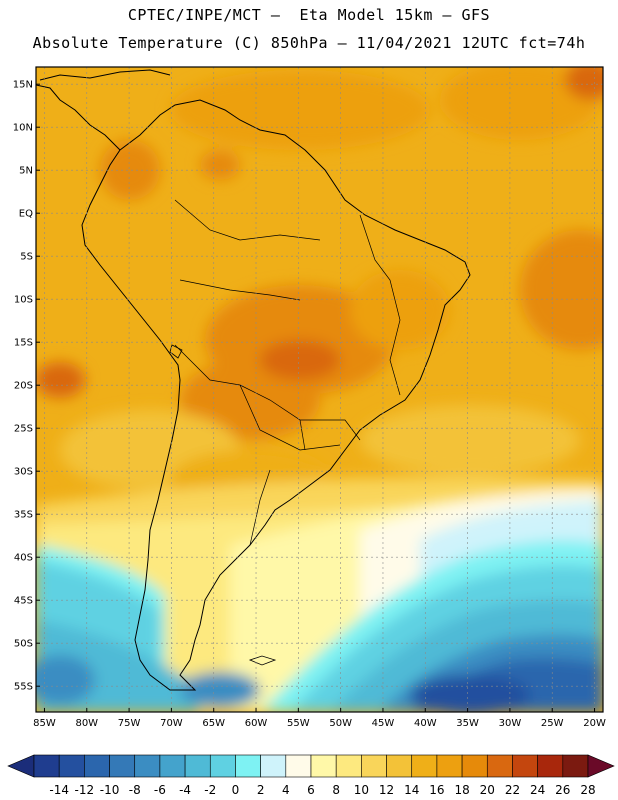  Describe the element at coordinates (298, 723) in the screenshot. I see `lon-tick-label: 55W` at that location.